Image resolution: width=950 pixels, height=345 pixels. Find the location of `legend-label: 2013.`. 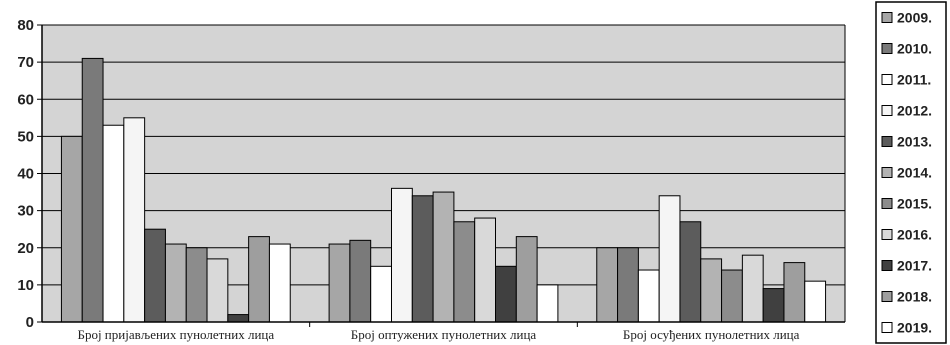

legend-label: 2013. is located at coordinates (914, 142).